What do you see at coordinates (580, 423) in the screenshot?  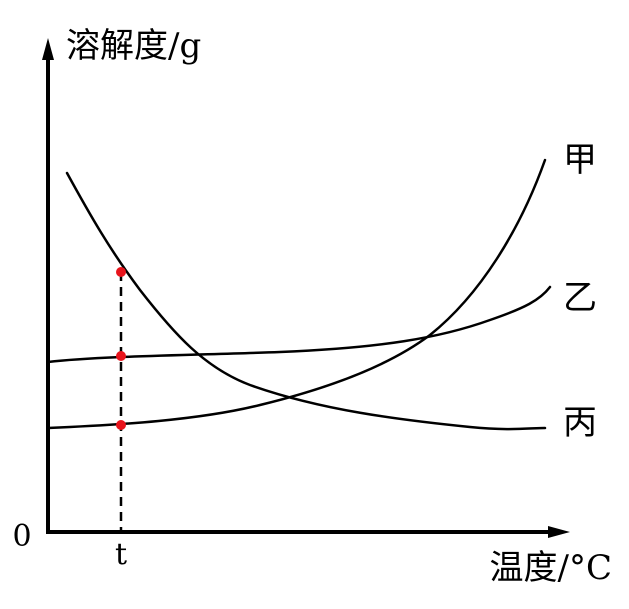 I see `curve-label: 丙` at bounding box center [580, 423].